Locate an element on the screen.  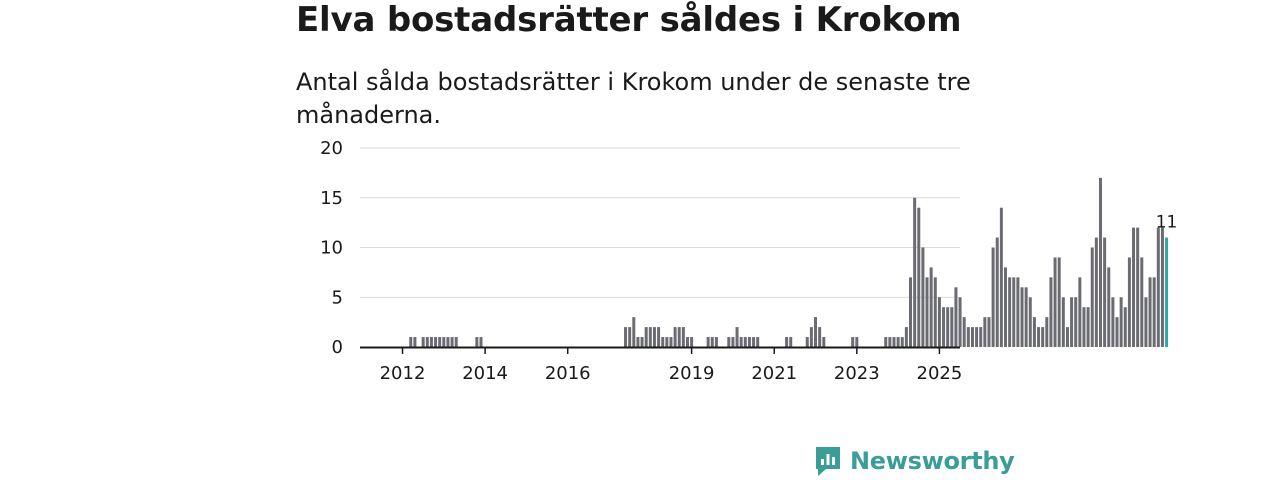
brand-logo: Newsworthy is located at coordinates (914, 461).